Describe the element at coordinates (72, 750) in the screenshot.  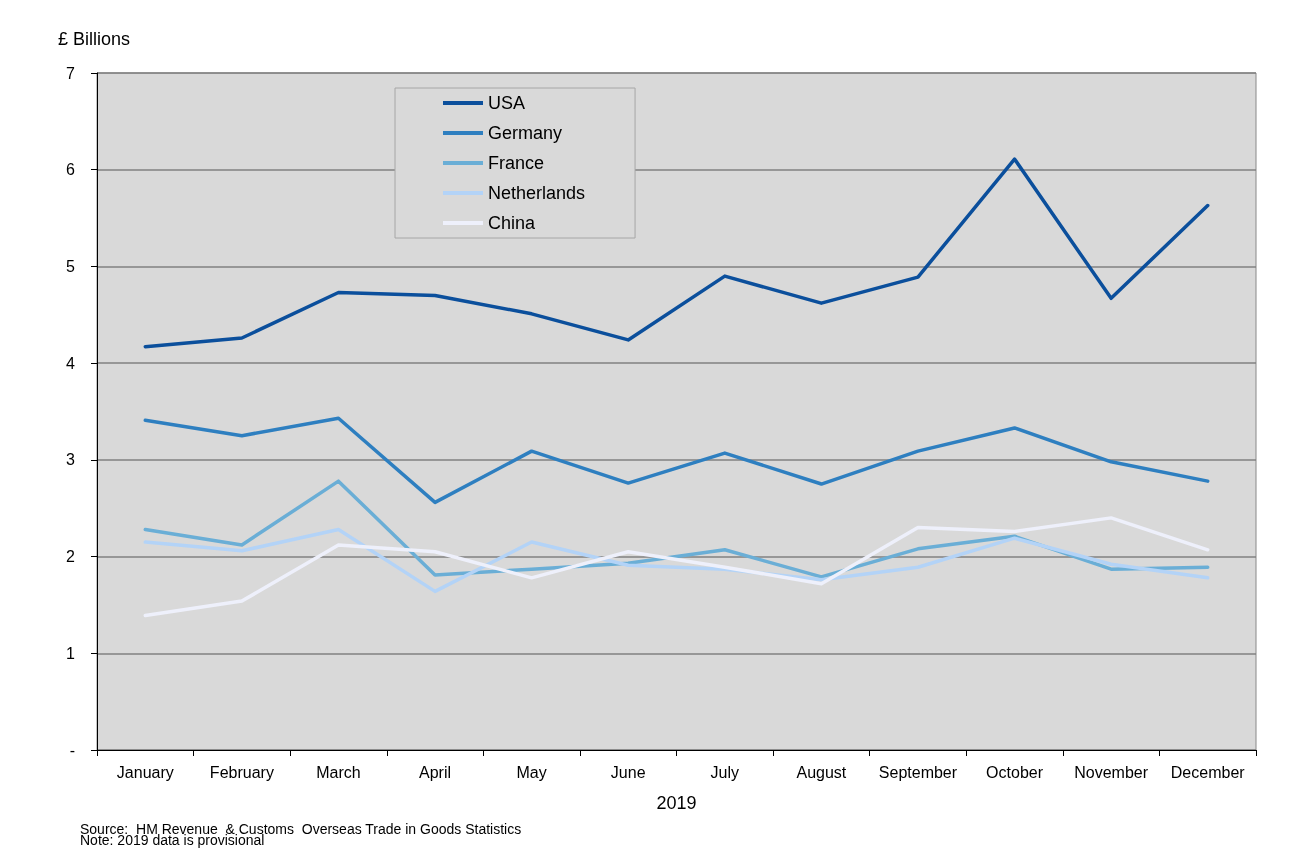
I see `y-tick-label: -` at that location.